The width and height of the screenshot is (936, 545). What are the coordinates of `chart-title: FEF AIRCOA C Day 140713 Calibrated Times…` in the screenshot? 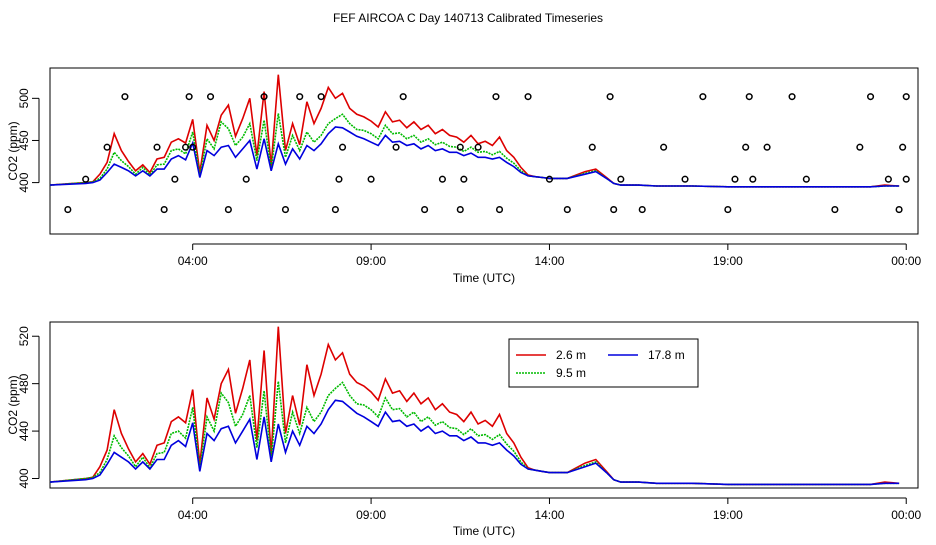 It's located at (468, 18).